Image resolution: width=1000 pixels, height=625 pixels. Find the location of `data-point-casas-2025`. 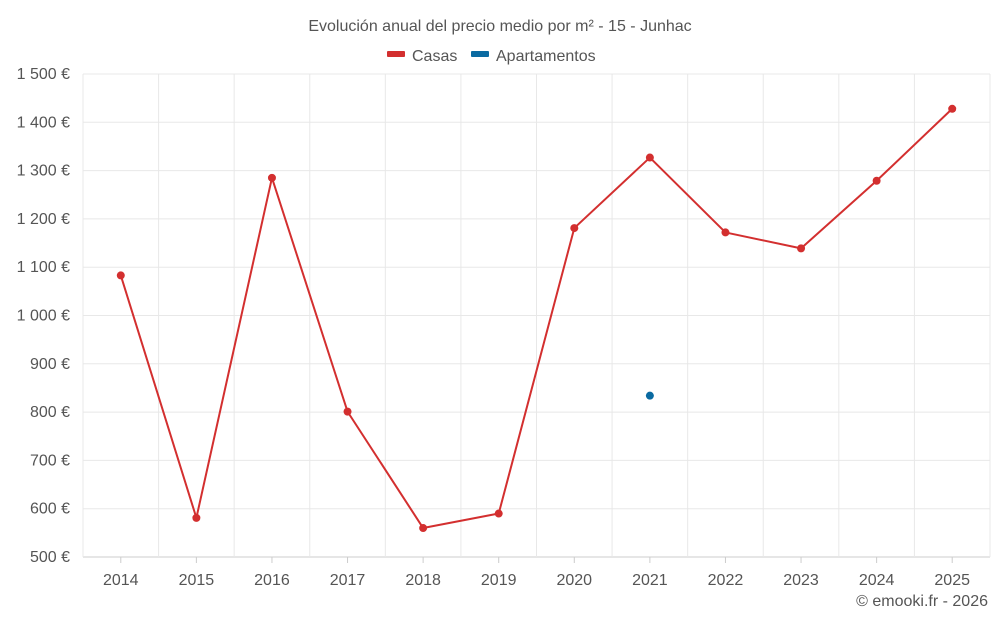

data-point-casas-2025 is located at coordinates (952, 108).